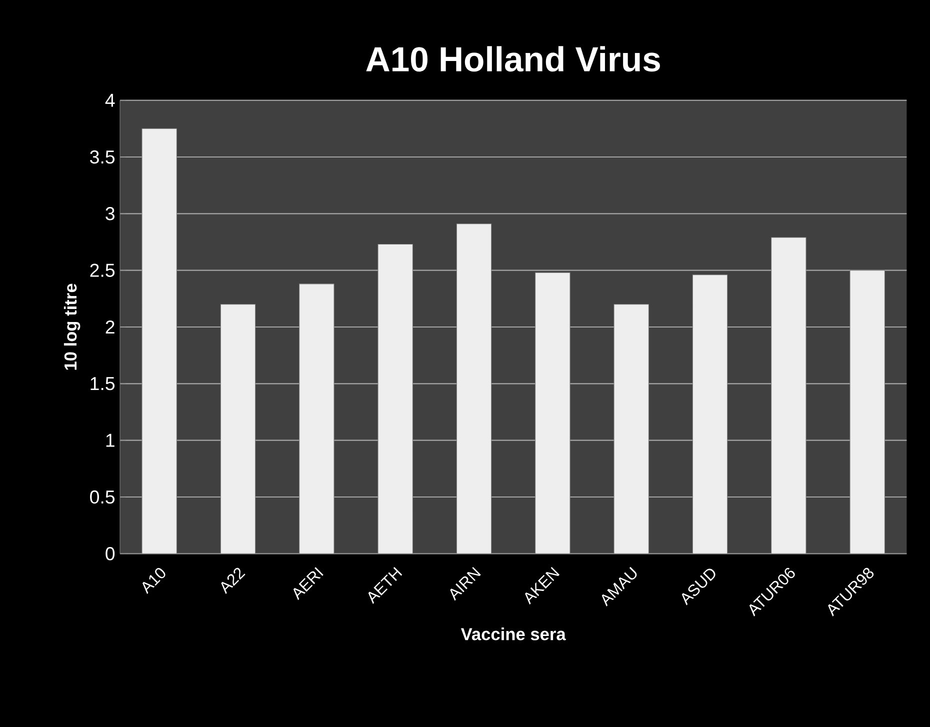  What do you see at coordinates (513, 59) in the screenshot?
I see `chart-title: A10 Holland Virus` at bounding box center [513, 59].